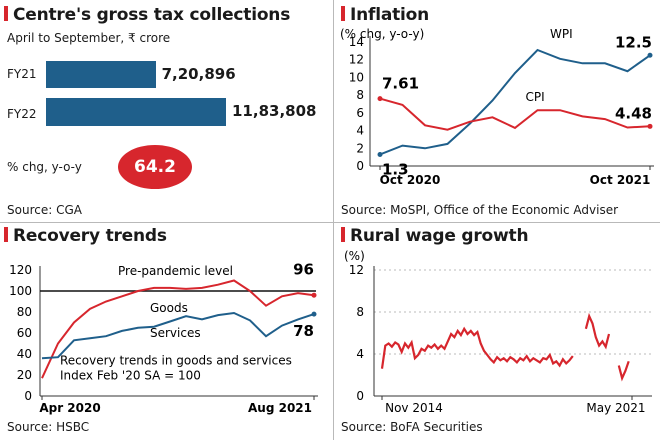 This screenshot has width=660, height=440. I want to click on recovery-ytick-label: 100, so click(20, 291).